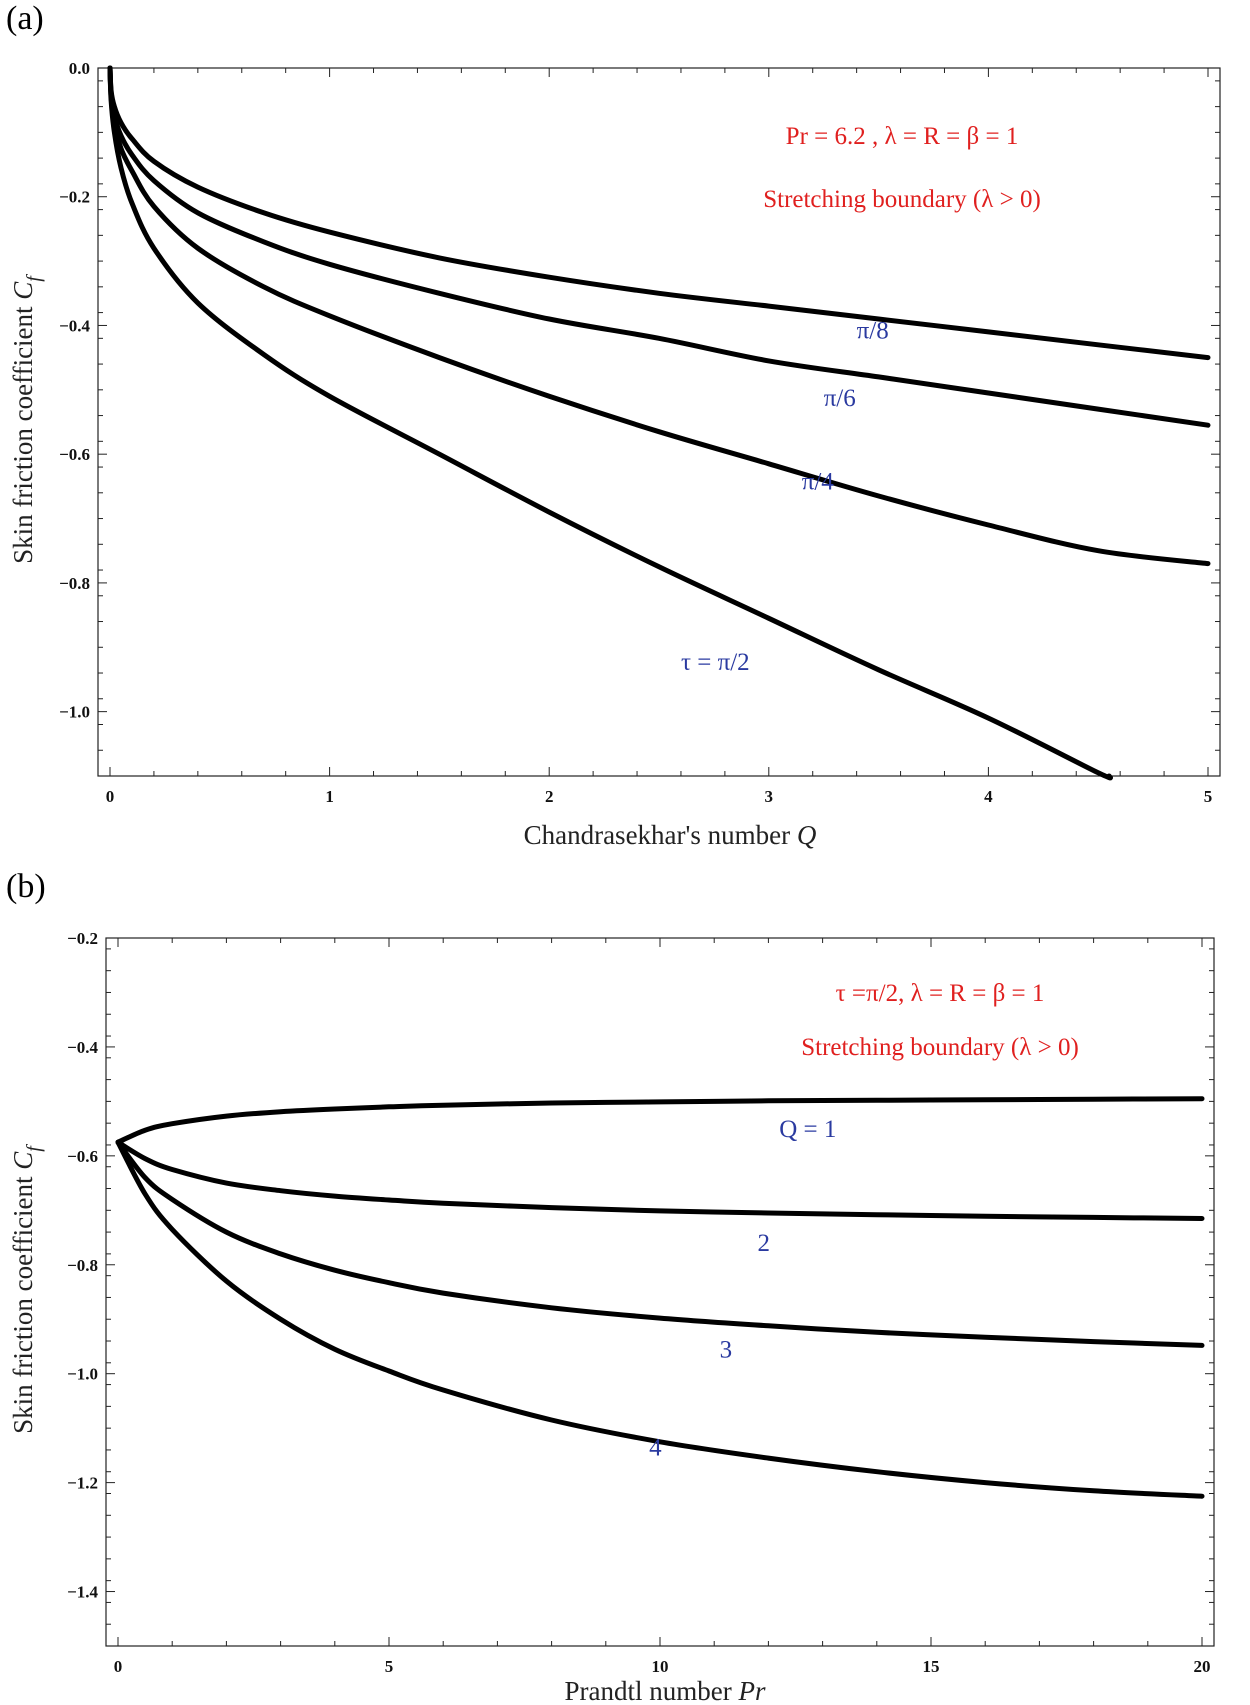 This screenshot has height=1705, width=1250. I want to click on series-label-b-3: 3, so click(726, 1349).